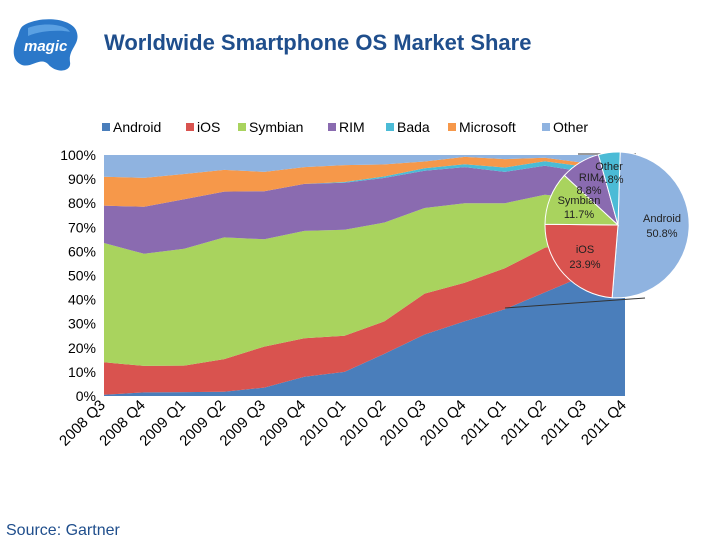 Image resolution: width=728 pixels, height=546 pixels. Describe the element at coordinates (242, 127) in the screenshot. I see `legend-swatch-symbian` at that location.